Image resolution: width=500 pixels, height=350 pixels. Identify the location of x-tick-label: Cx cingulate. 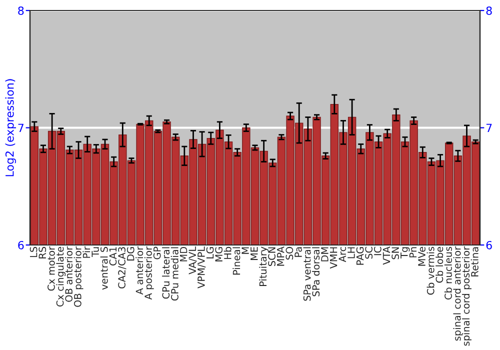
(61, 276).